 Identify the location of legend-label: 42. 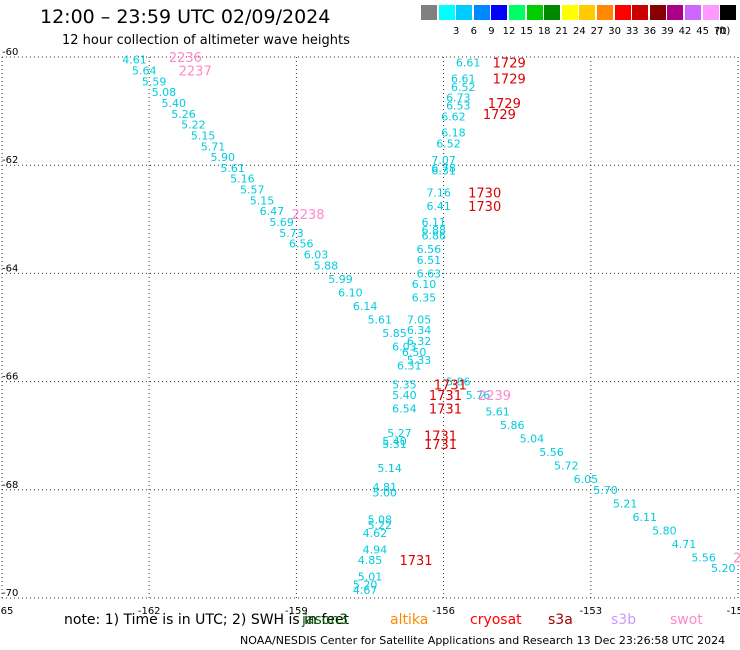
(685, 31).